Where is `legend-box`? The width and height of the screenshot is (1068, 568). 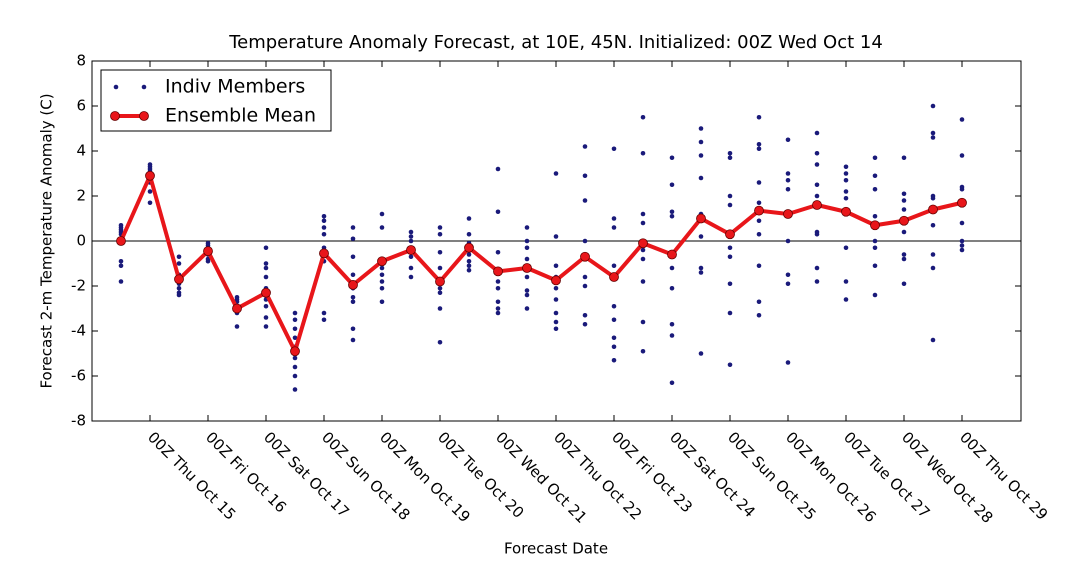 legend-box is located at coordinates (216, 100).